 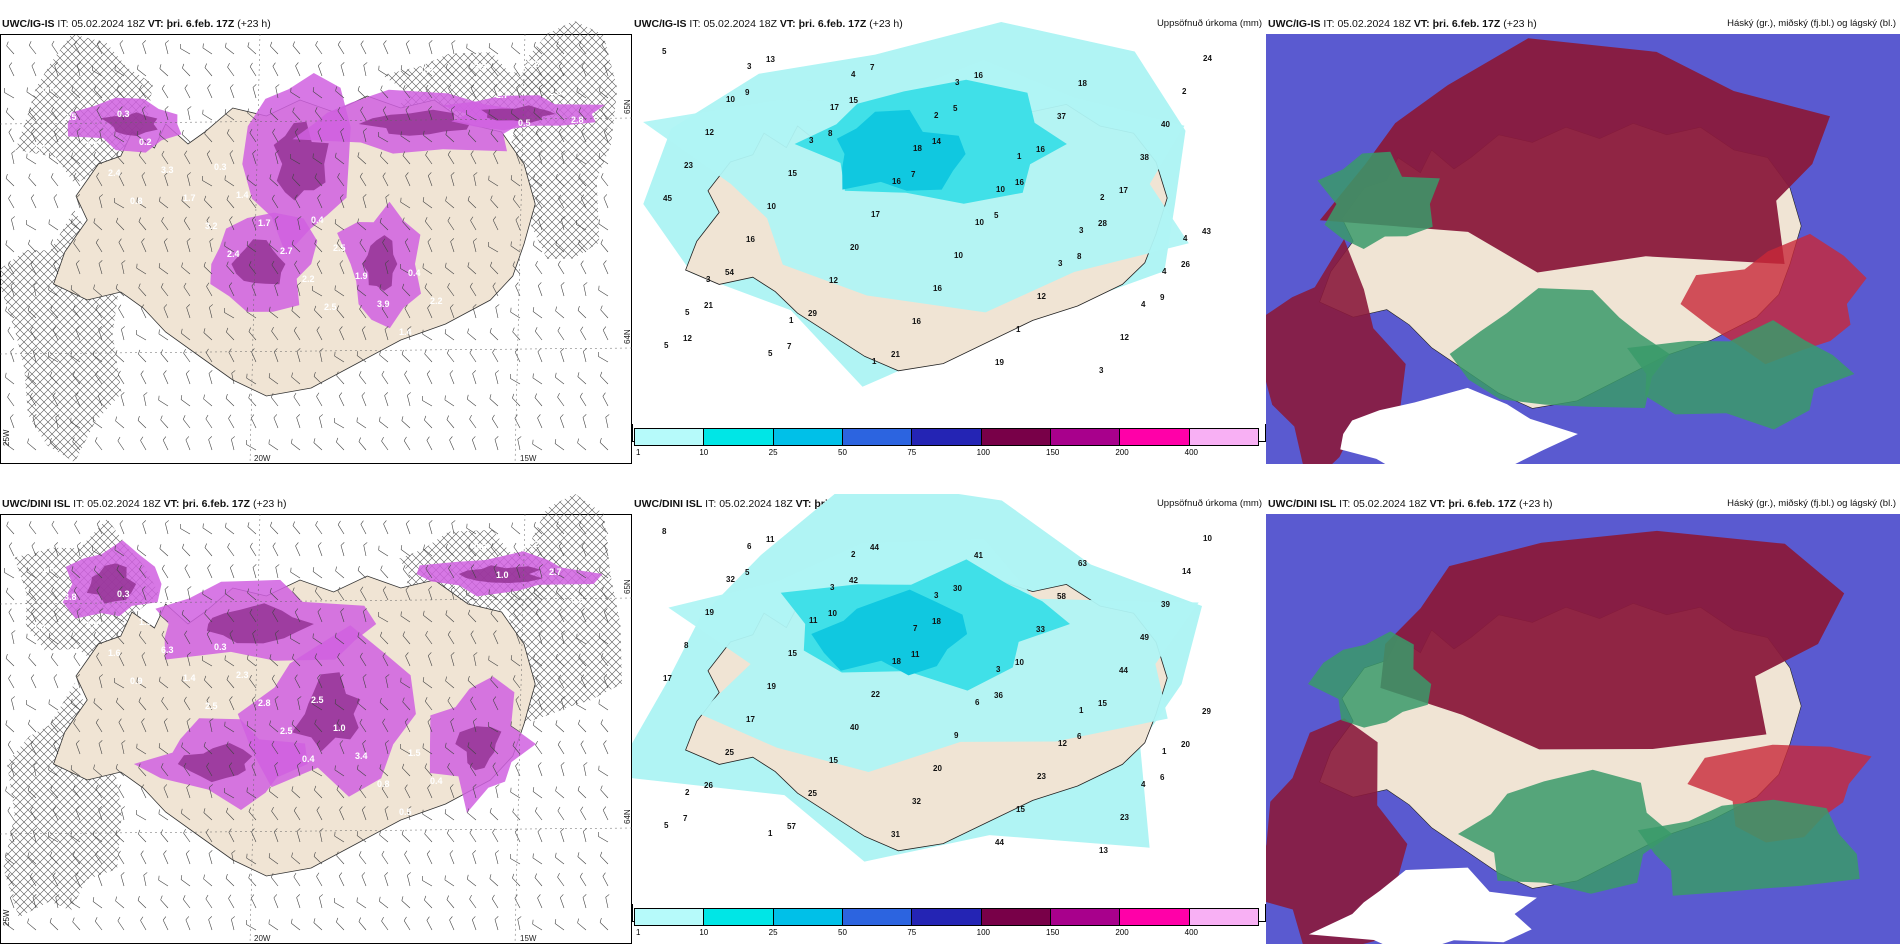 I want to click on precip-value-label: 17, so click(x=1123, y=190).